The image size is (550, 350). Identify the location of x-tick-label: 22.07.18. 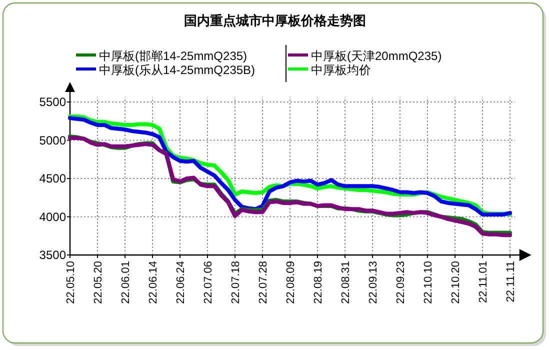
(236, 282).